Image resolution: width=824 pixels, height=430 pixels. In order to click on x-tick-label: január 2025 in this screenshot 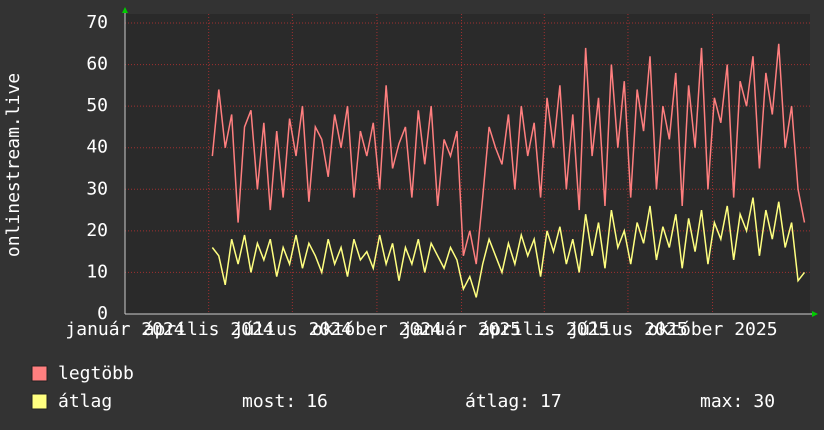, I will do `click(461, 329)`.